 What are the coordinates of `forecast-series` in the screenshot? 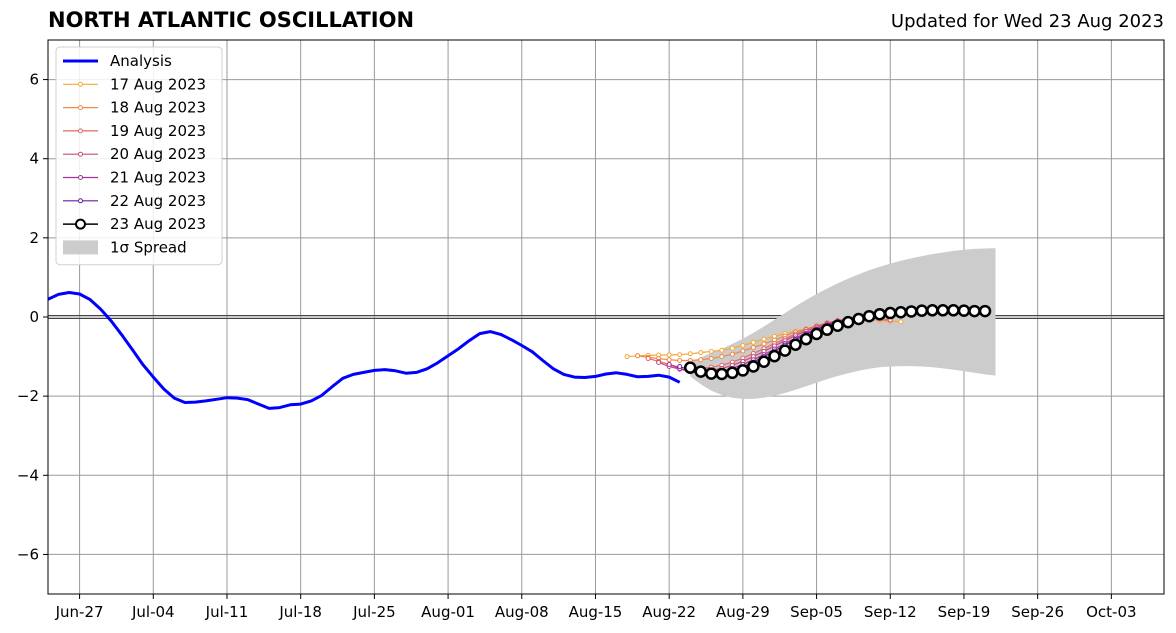 It's located at (837, 342).